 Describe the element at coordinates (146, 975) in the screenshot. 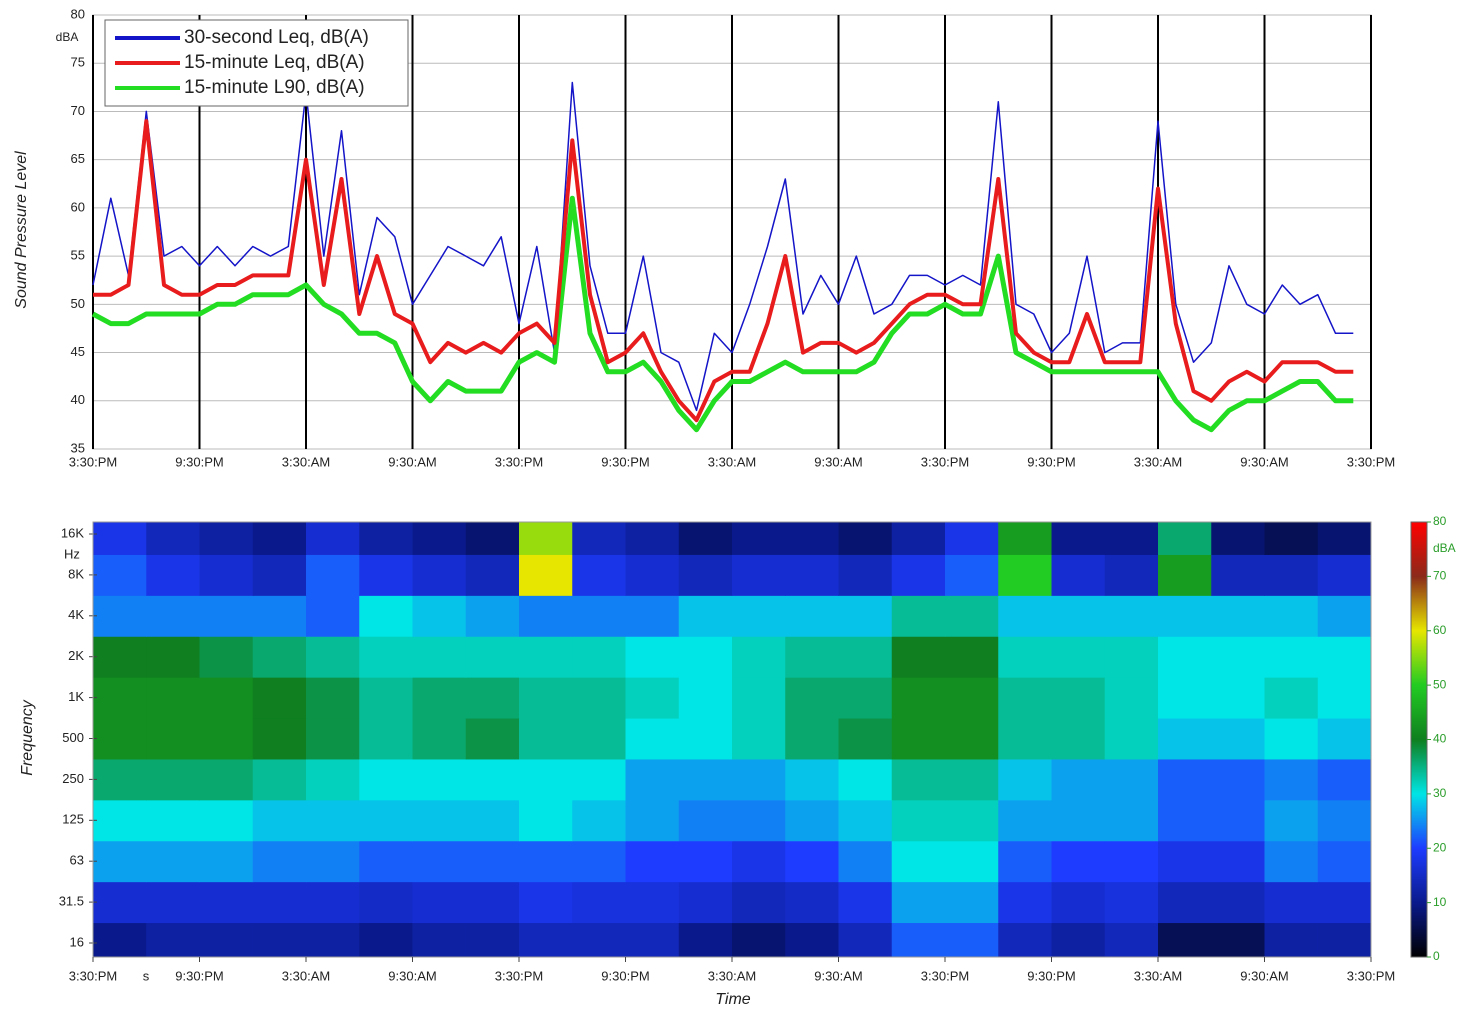

I see `x-note: s` at that location.